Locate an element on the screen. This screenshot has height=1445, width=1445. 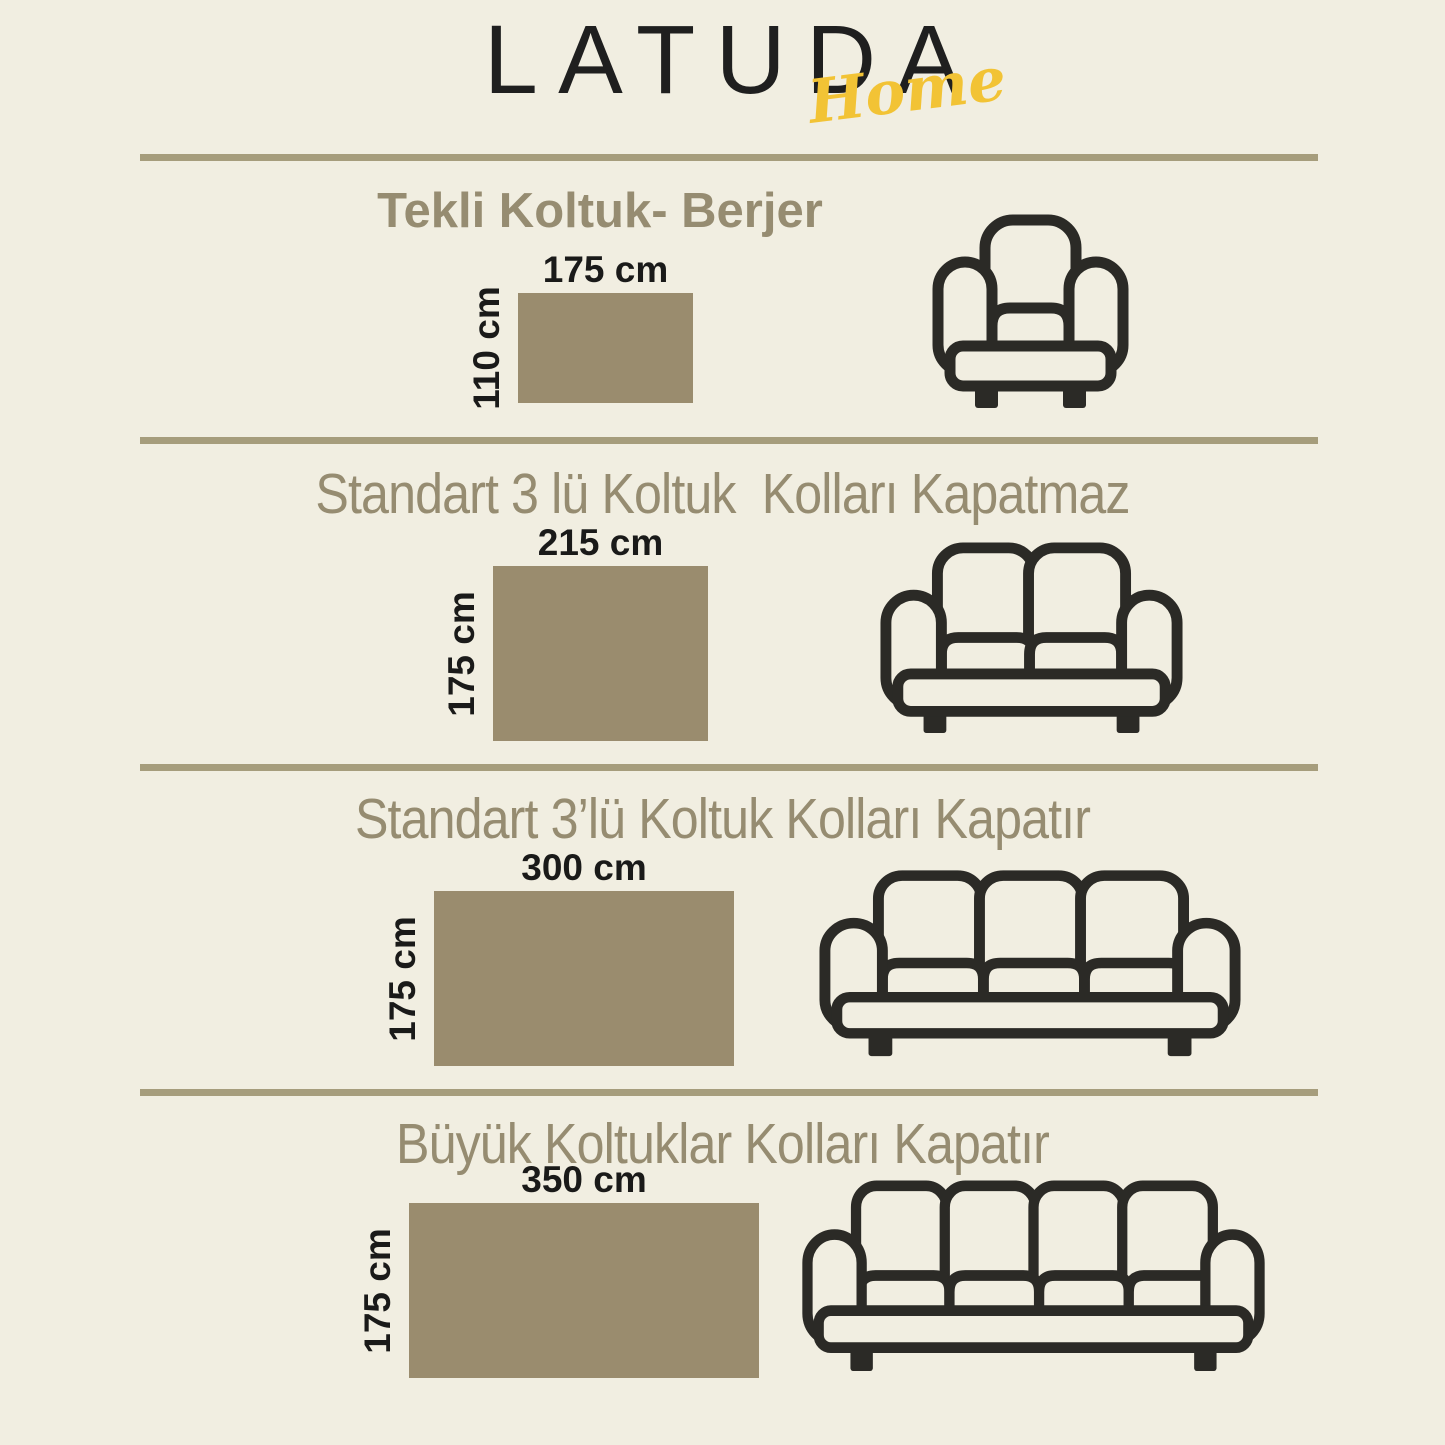
armchair-icon is located at coordinates (1030, 311).